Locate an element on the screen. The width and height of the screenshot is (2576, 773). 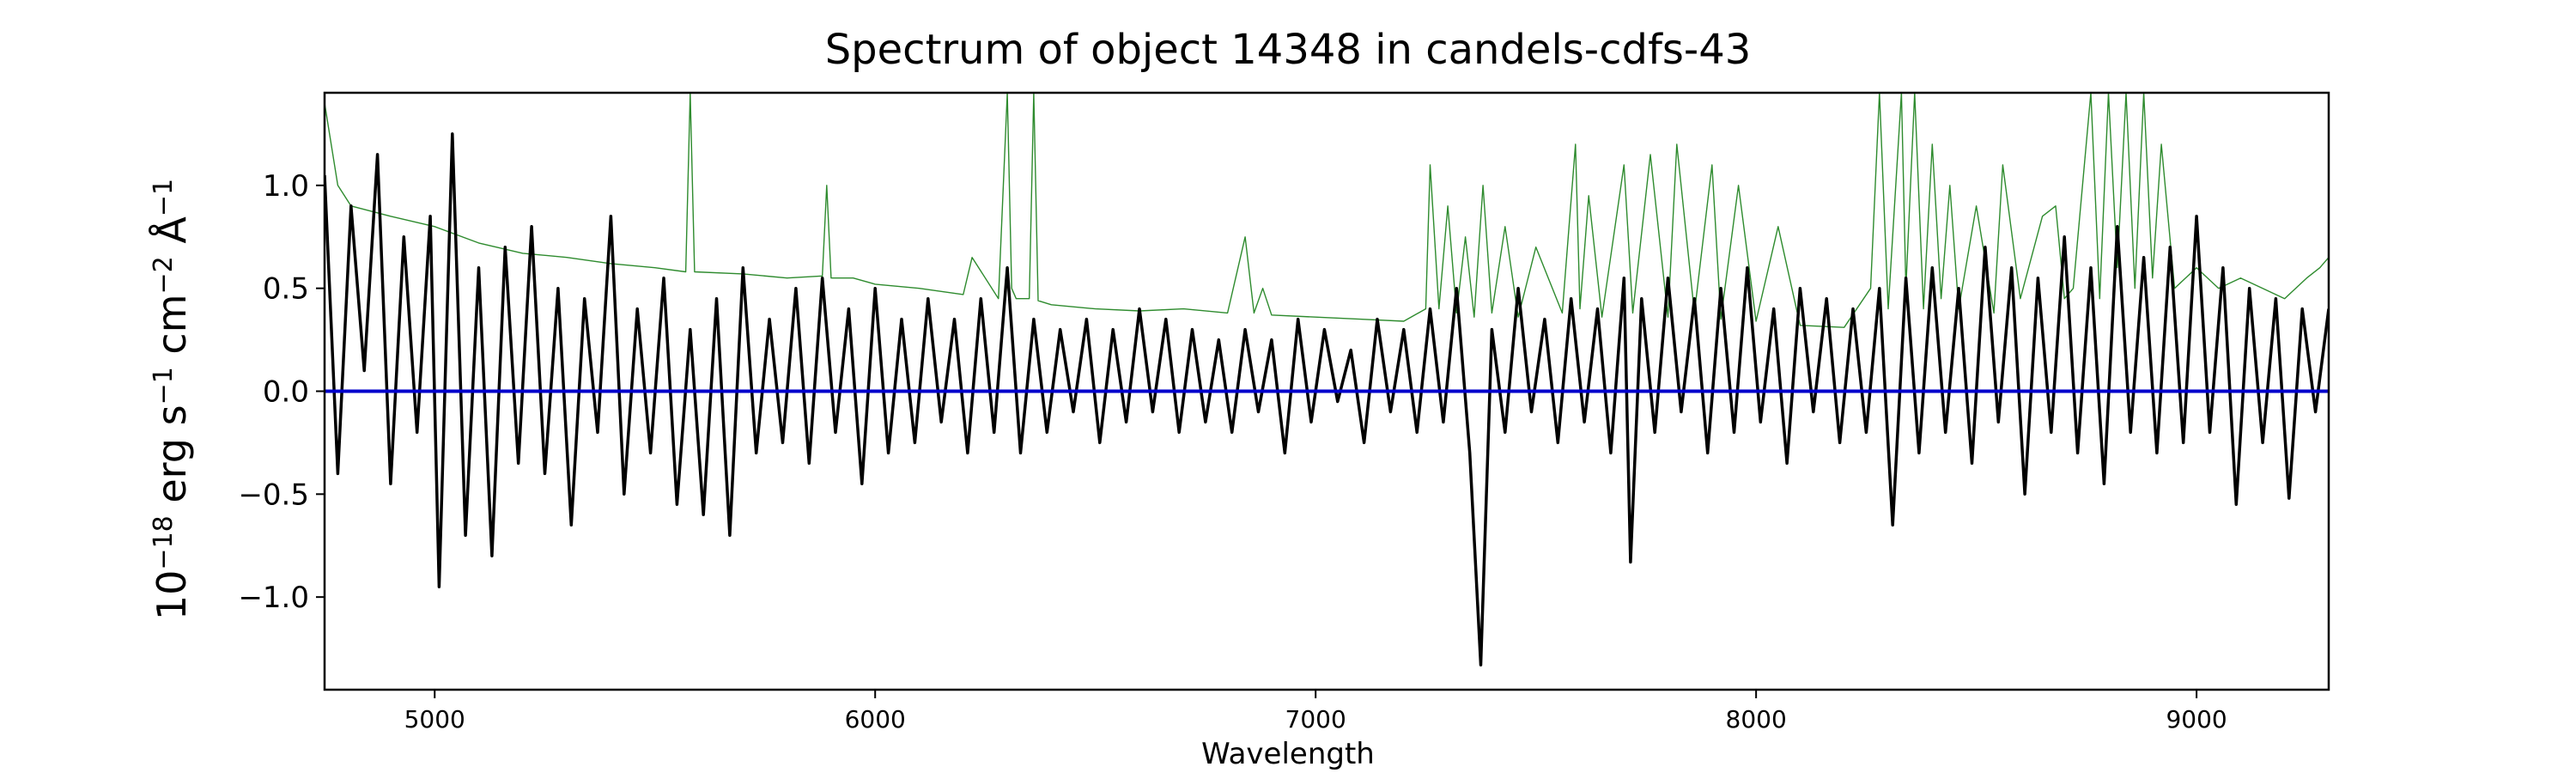
x-tick-label: 6000 is located at coordinates (876, 719).